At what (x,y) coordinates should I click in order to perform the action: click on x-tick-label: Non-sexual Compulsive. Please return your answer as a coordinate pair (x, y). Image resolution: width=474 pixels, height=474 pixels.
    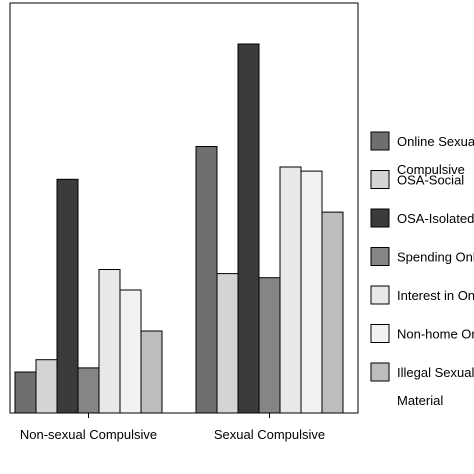
    Looking at the image, I should click on (88, 434).